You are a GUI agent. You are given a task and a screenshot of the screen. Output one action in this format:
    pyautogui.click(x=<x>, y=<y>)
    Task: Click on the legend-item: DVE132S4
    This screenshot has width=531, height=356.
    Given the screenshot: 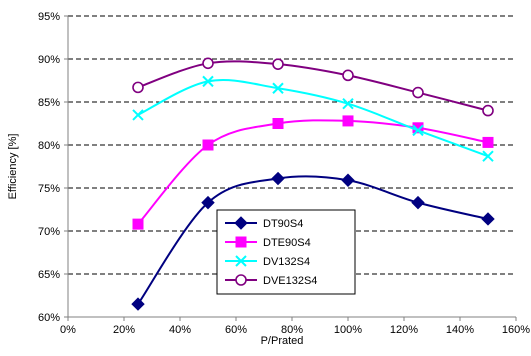 What is the action you would take?
    pyautogui.click(x=271, y=280)
    